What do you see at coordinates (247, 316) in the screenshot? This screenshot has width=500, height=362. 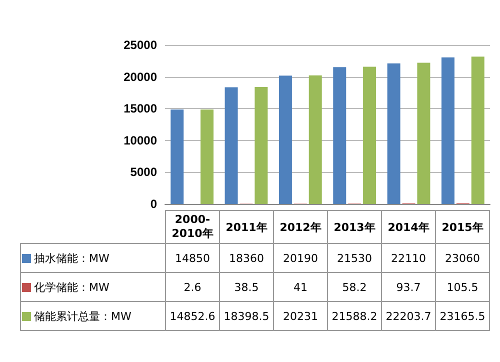 I see `data-label: 18398.5` at bounding box center [247, 316].